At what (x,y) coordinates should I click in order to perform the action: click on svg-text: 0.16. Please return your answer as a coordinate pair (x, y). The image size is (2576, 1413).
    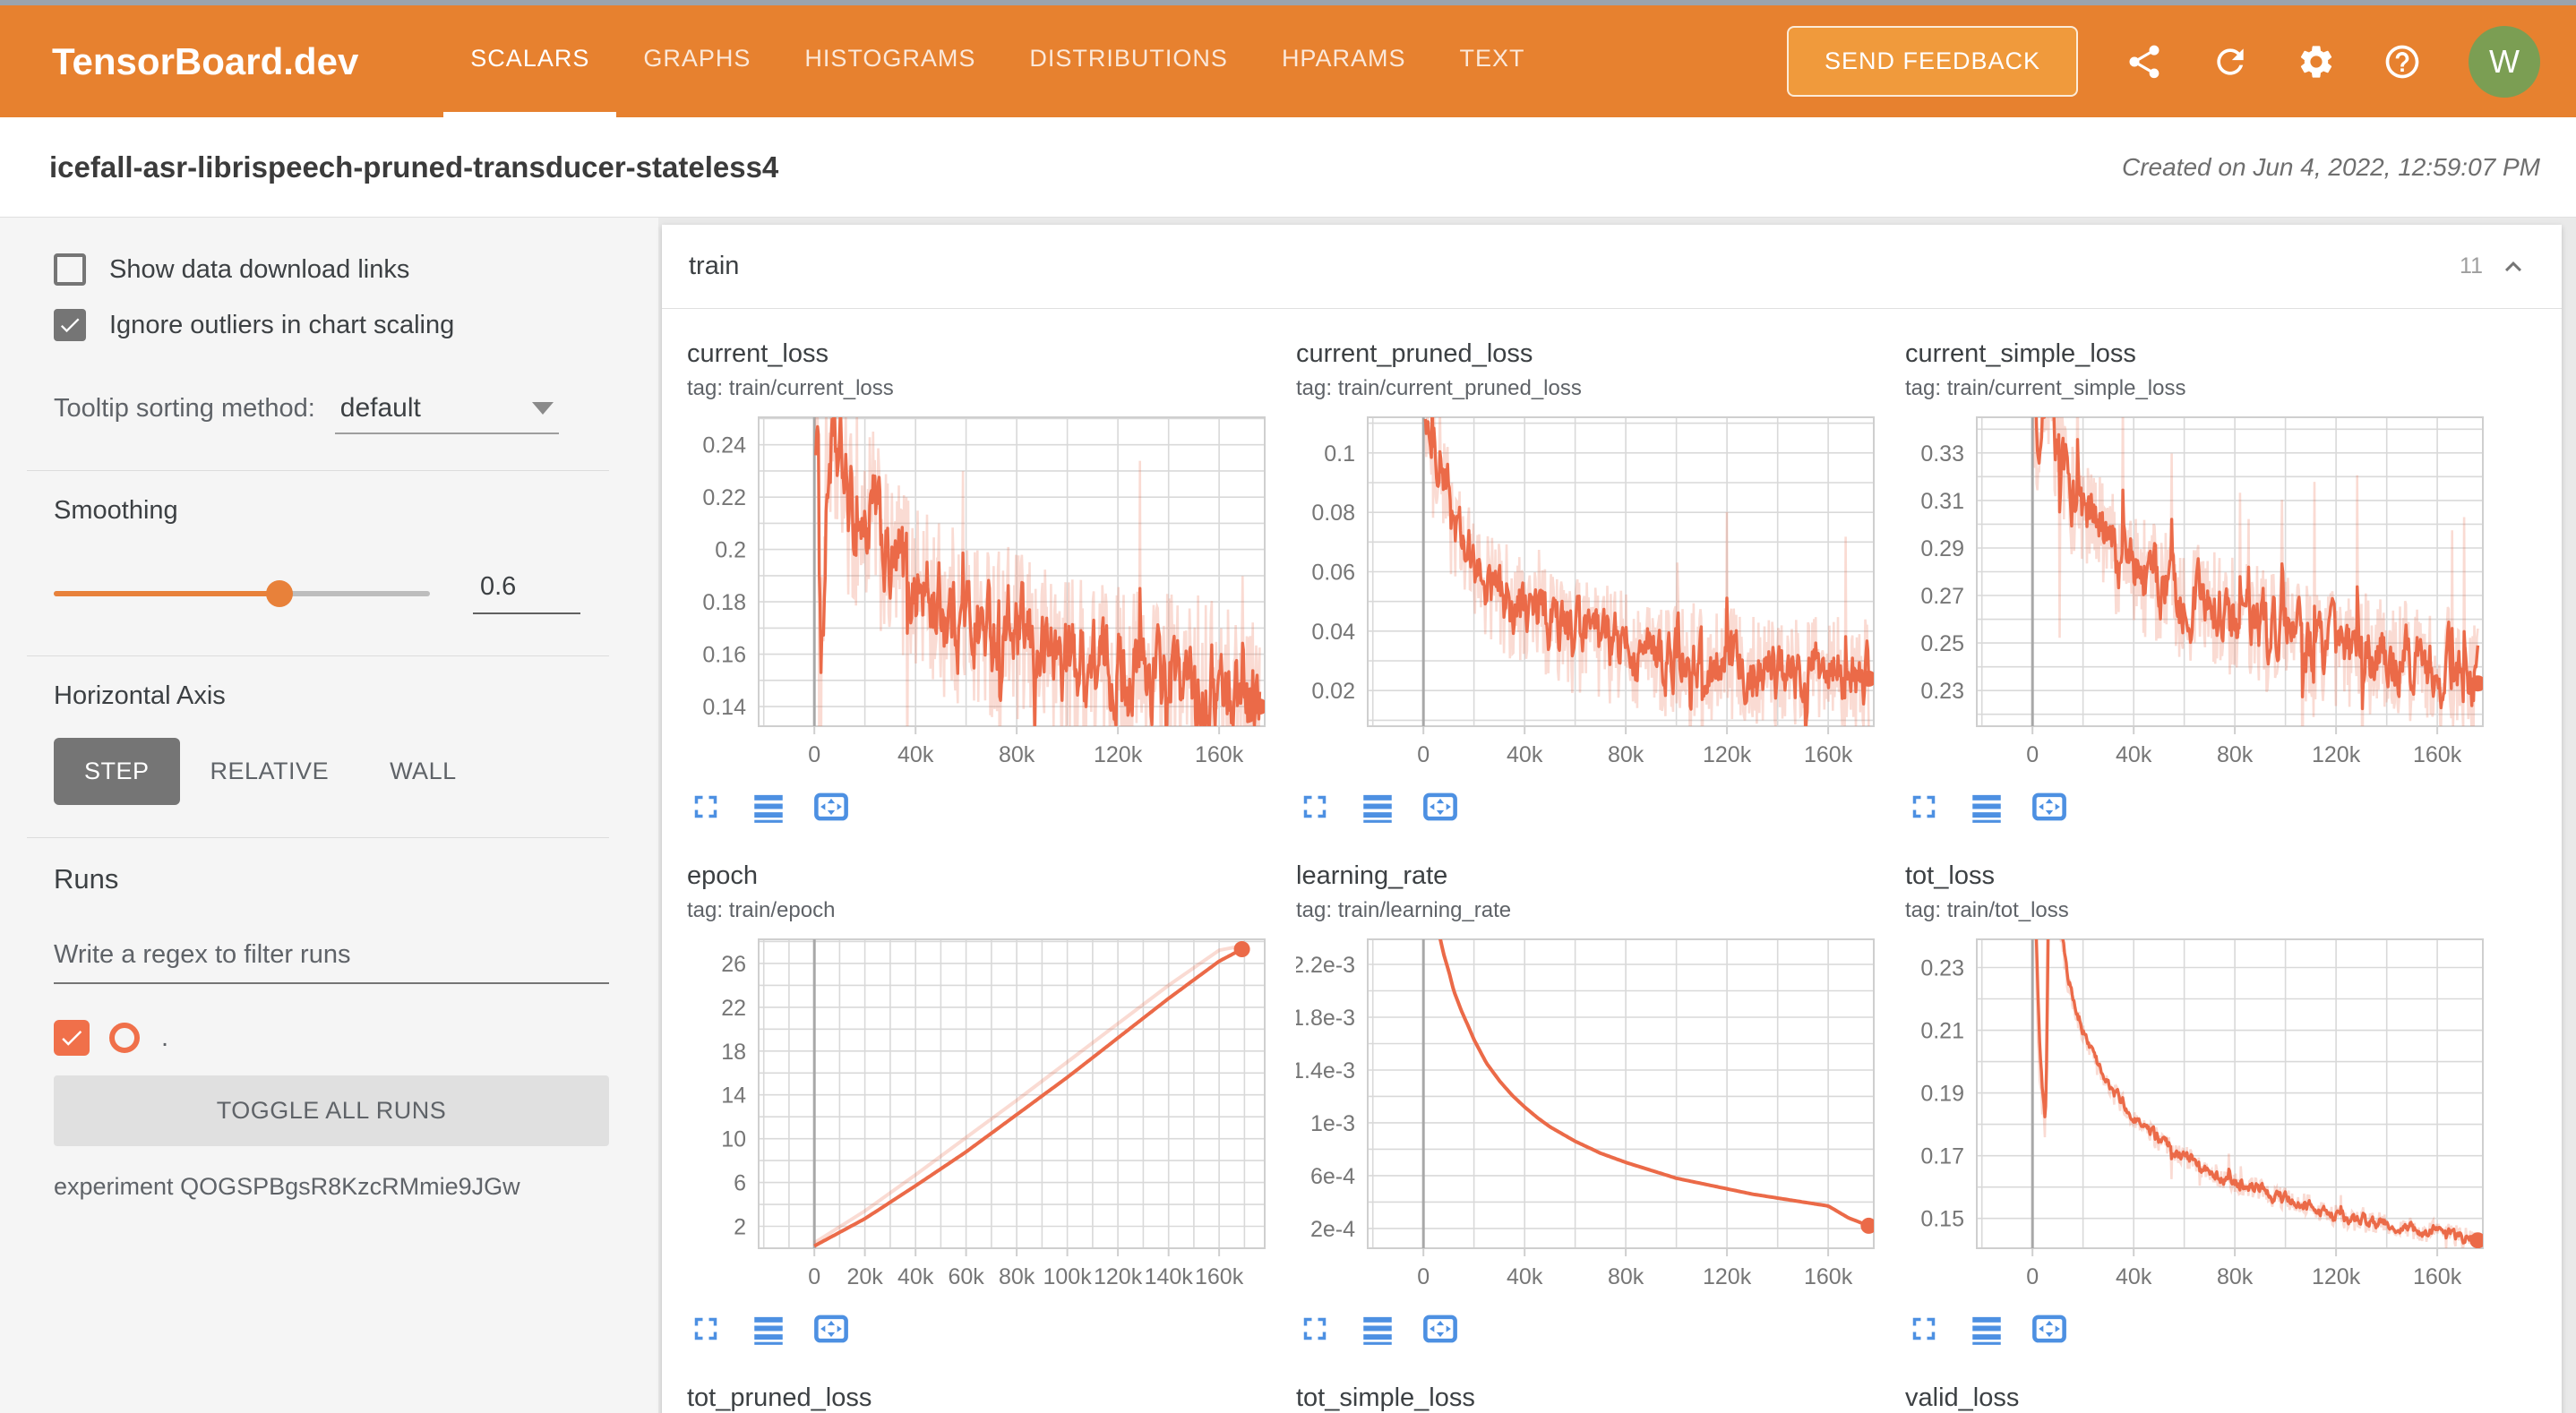
    Looking at the image, I should click on (724, 655).